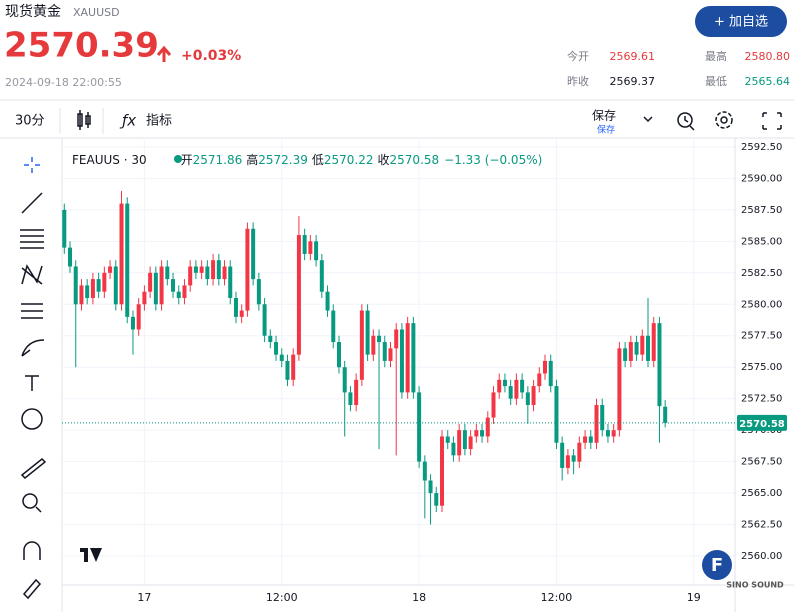  Describe the element at coordinates (761, 462) in the screenshot. I see `y-tick-label: 2567.50` at that location.